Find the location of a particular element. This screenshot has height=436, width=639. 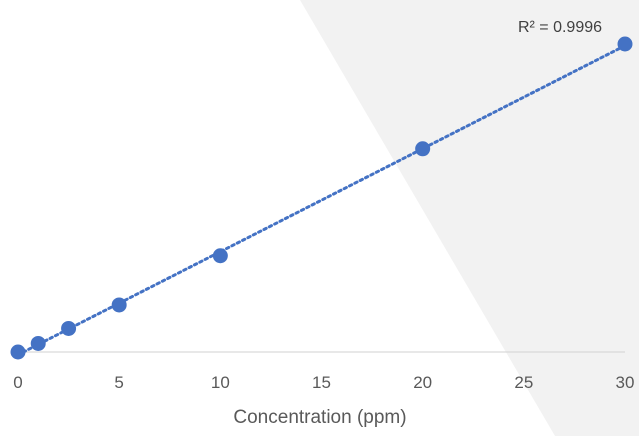

x-axis-title: Concentration (ppm) is located at coordinates (319, 417).